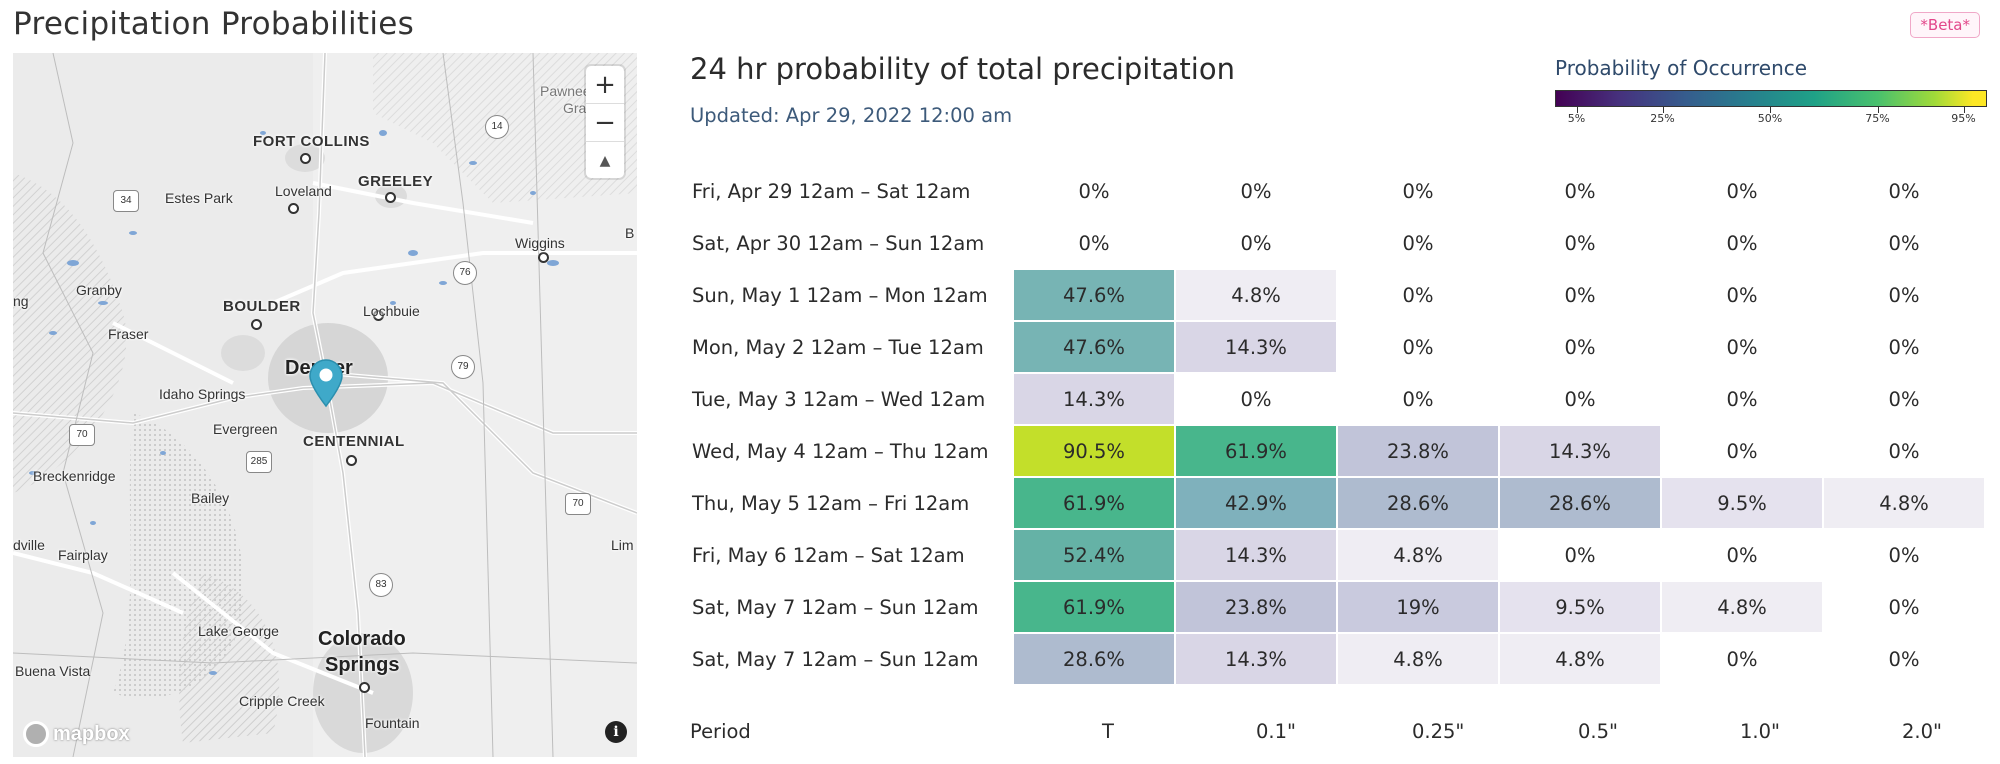  I want to click on probability-legend: Probability of Occurrence 5% 25% 50% 75% 95%, so click(1771, 91).